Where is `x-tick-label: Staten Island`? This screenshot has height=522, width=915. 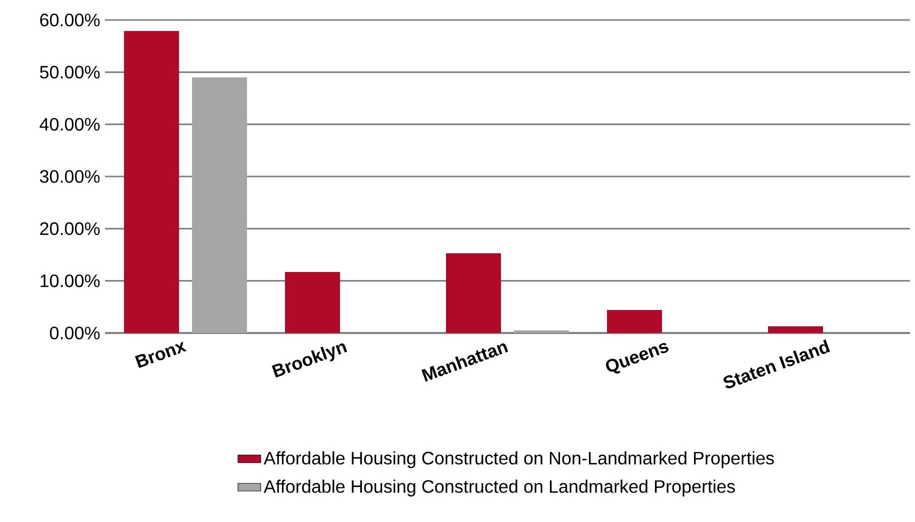 x-tick-label: Staten Island is located at coordinates (777, 363).